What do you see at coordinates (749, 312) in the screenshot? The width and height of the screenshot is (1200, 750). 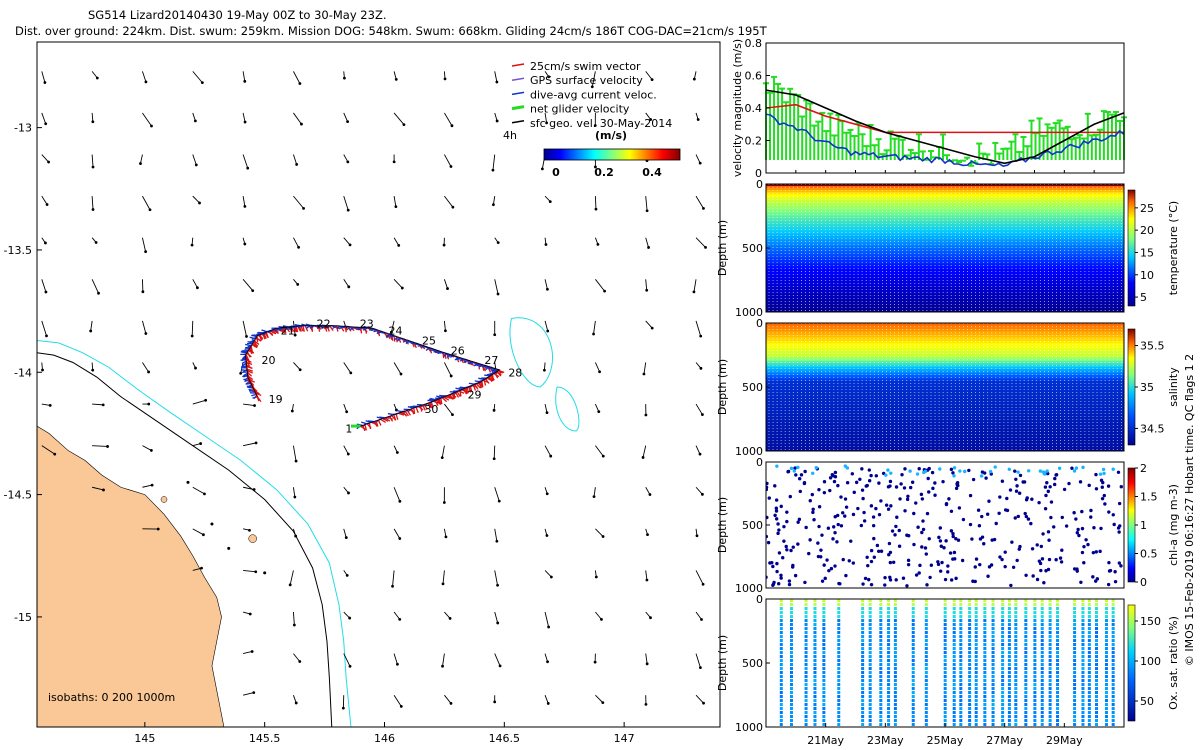 I see `y-tick-label: 1000` at bounding box center [749, 312].